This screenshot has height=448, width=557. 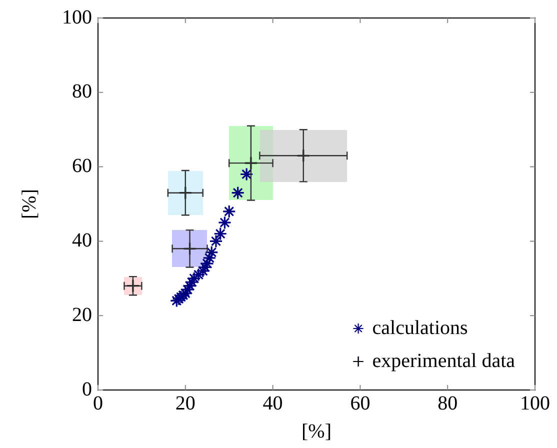 What do you see at coordinates (82, 315) in the screenshot?
I see `y-tick-label: 20` at bounding box center [82, 315].